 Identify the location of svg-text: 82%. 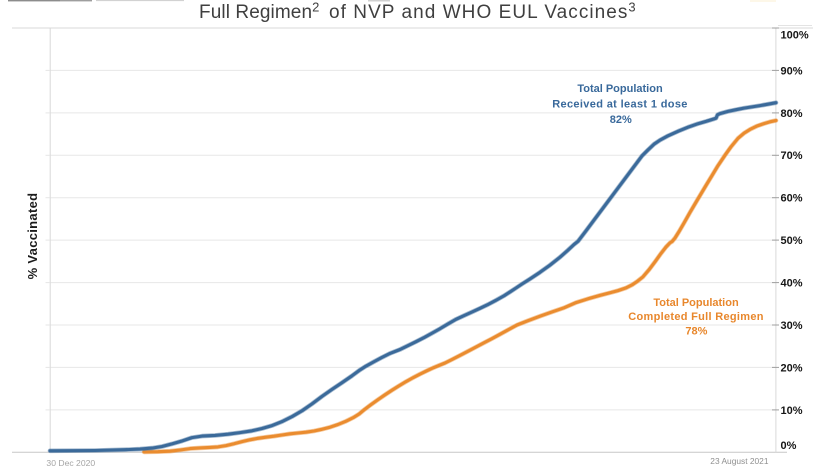
(621, 120).